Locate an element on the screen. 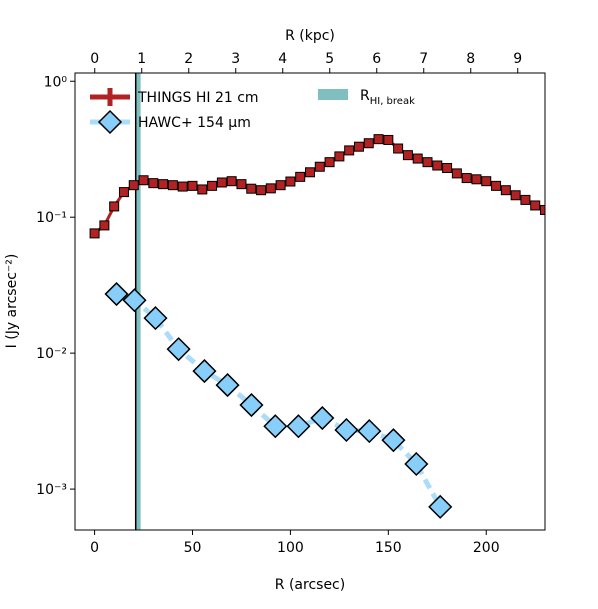  y-tick-label: 10⁻² is located at coordinates (51, 354).